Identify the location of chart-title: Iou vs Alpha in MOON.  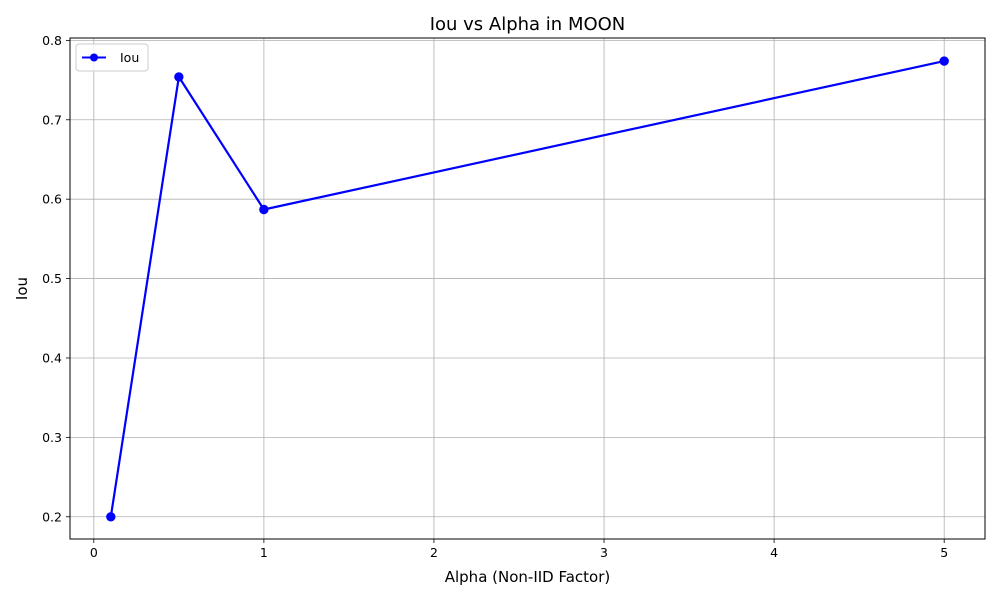
(528, 24).